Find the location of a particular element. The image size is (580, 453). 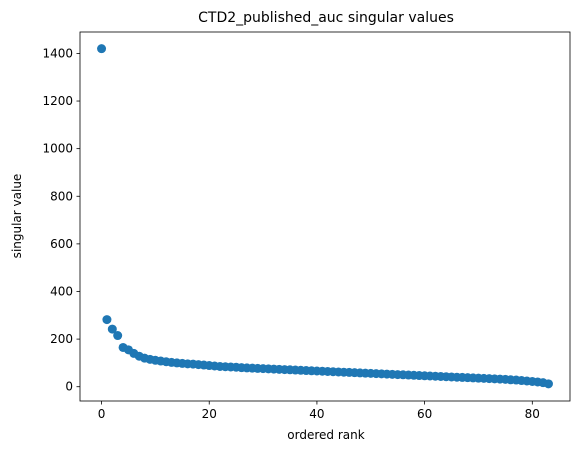

y-axis-ticks: 0 200 400 600 800 1000 1200 1400 is located at coordinates (61, 220).